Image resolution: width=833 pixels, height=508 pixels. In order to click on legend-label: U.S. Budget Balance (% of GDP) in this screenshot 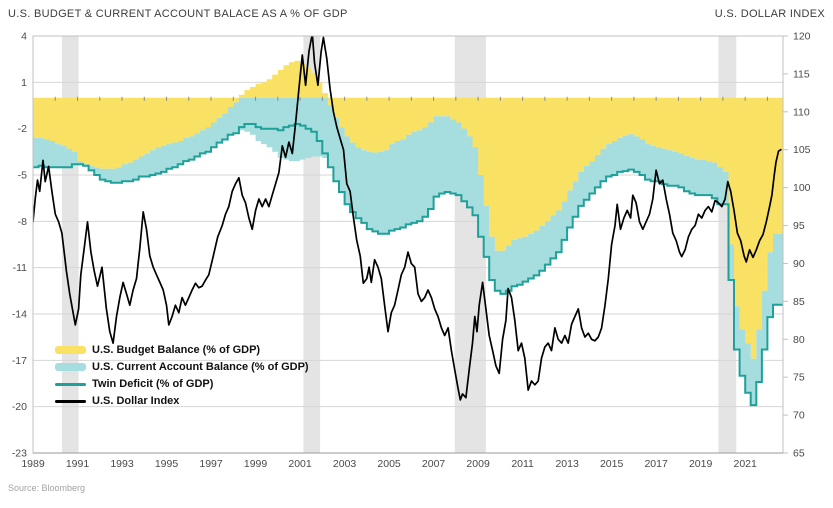, I will do `click(176, 350)`.